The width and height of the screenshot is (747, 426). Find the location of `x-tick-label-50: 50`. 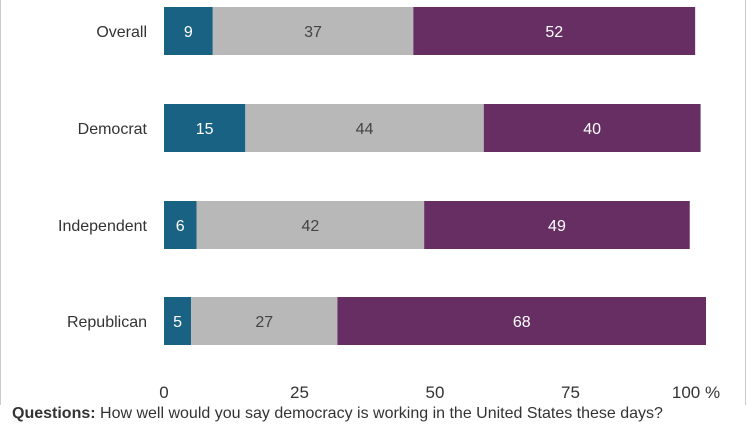

x-tick-label-50: 50 is located at coordinates (435, 392).